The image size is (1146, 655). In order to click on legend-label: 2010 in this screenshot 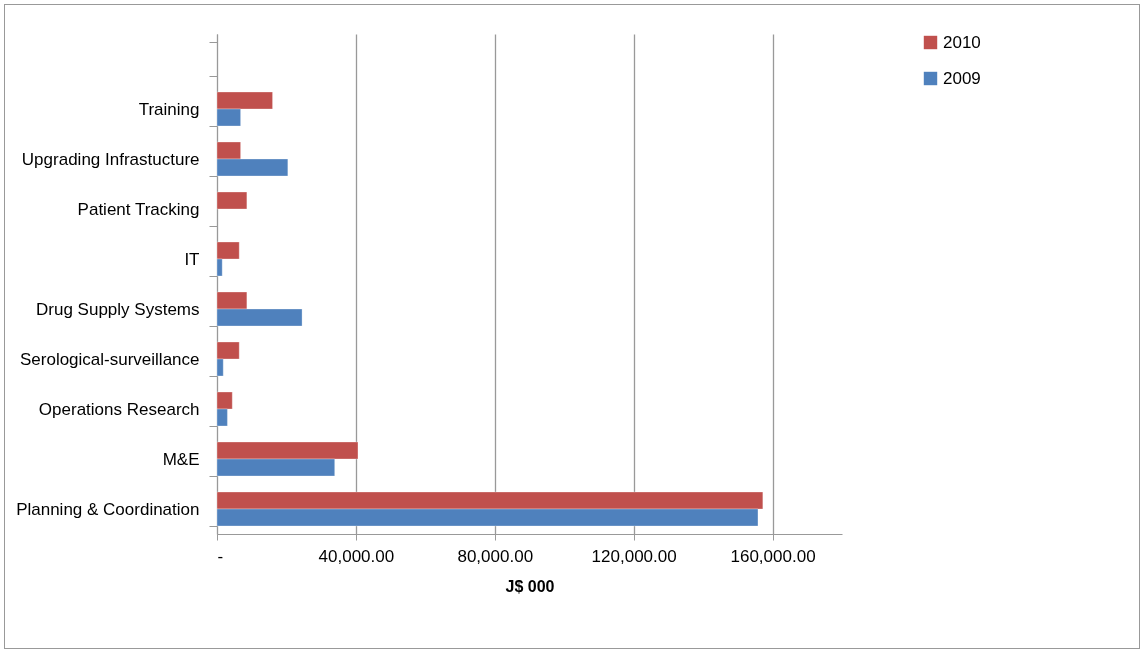, I will do `click(962, 42)`.